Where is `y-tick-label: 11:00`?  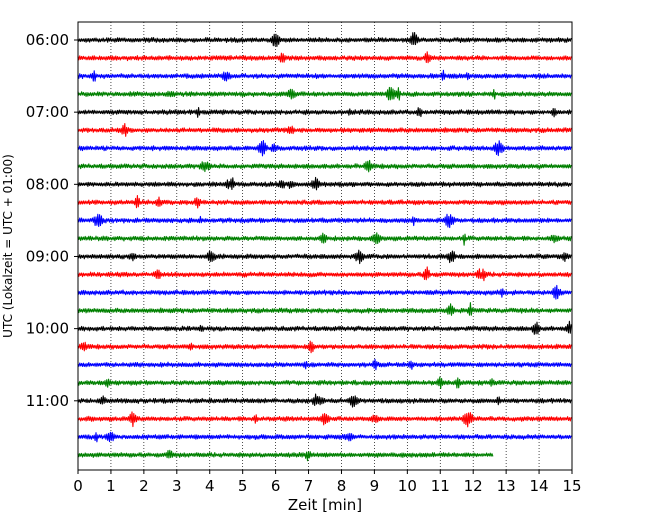
y-tick-label: 11:00 is located at coordinates (47, 401).